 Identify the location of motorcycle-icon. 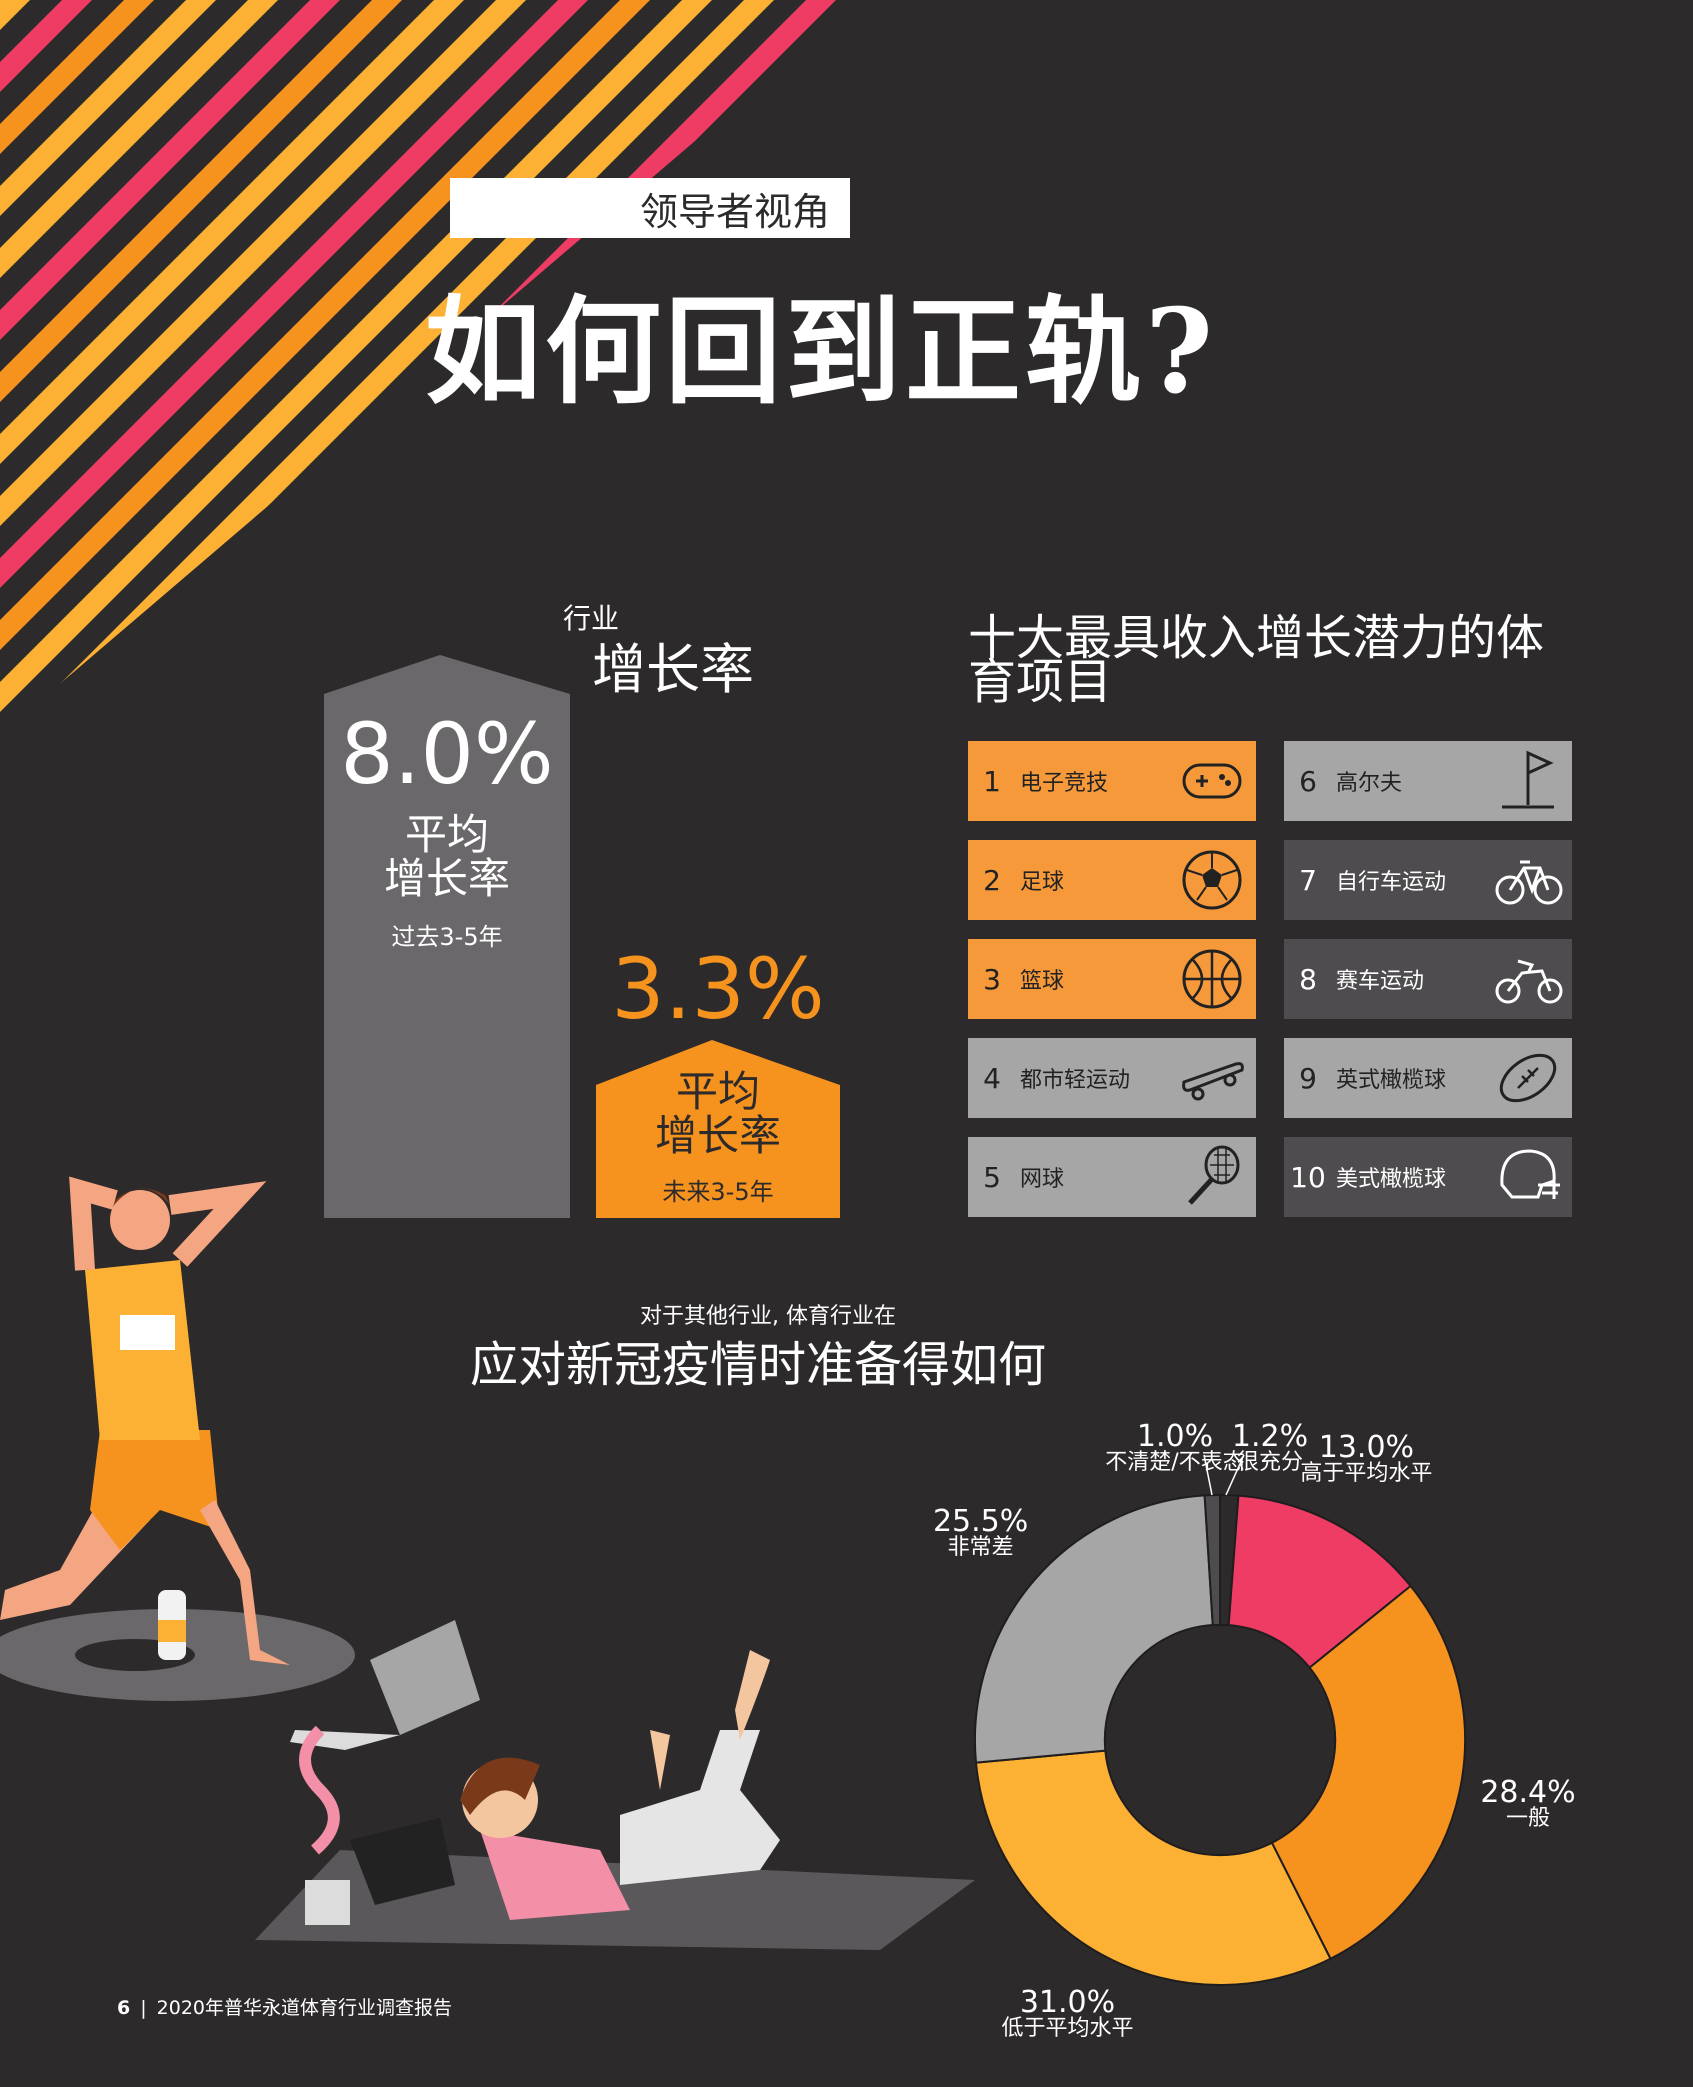
(1529, 981).